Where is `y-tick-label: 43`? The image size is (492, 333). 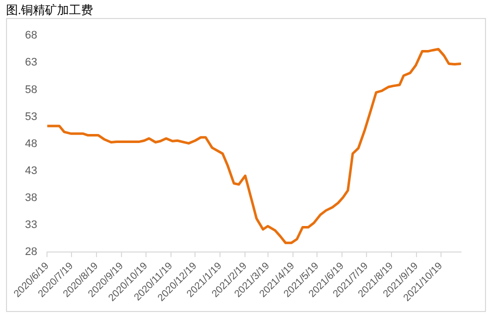
y-tick-label: 43 is located at coordinates (31, 170).